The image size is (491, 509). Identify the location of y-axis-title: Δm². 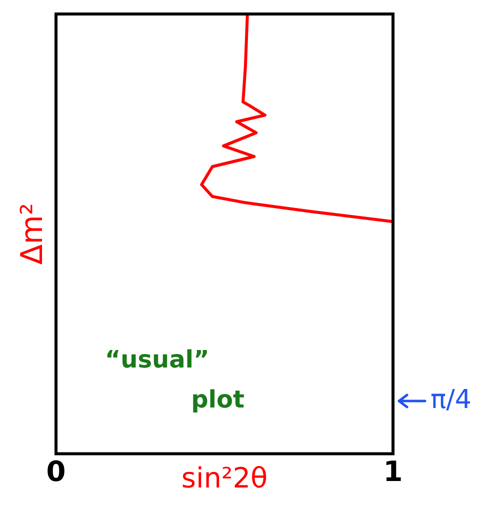
(32, 234).